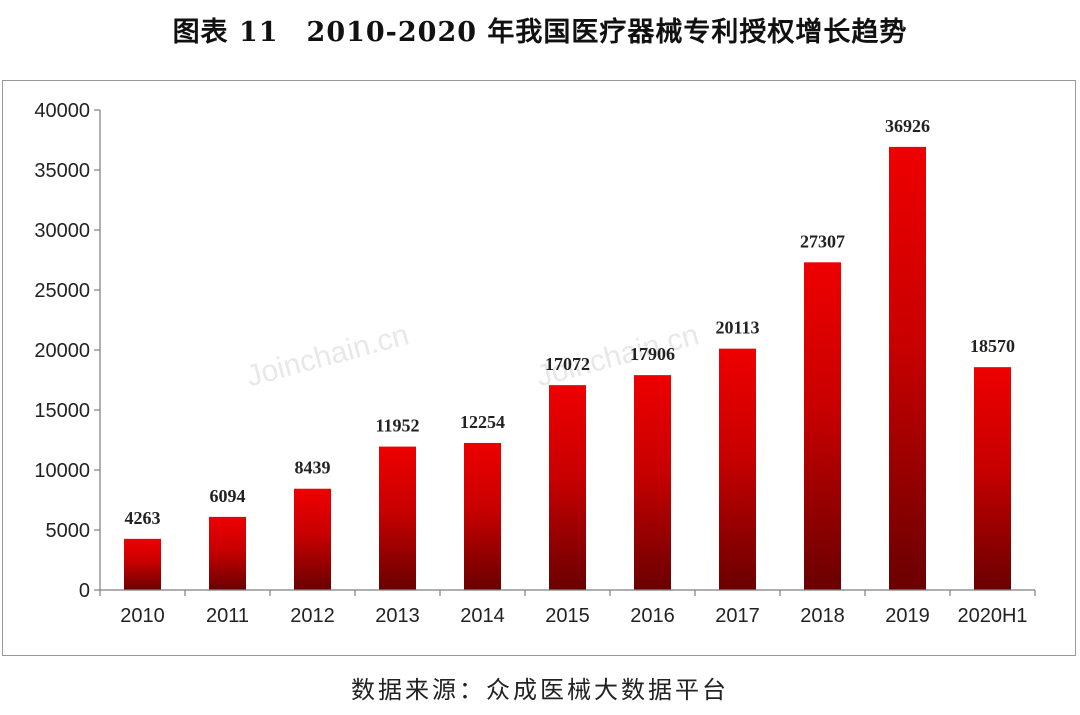 This screenshot has width=1080, height=715. What do you see at coordinates (567, 487) in the screenshot?
I see `bar-2015` at bounding box center [567, 487].